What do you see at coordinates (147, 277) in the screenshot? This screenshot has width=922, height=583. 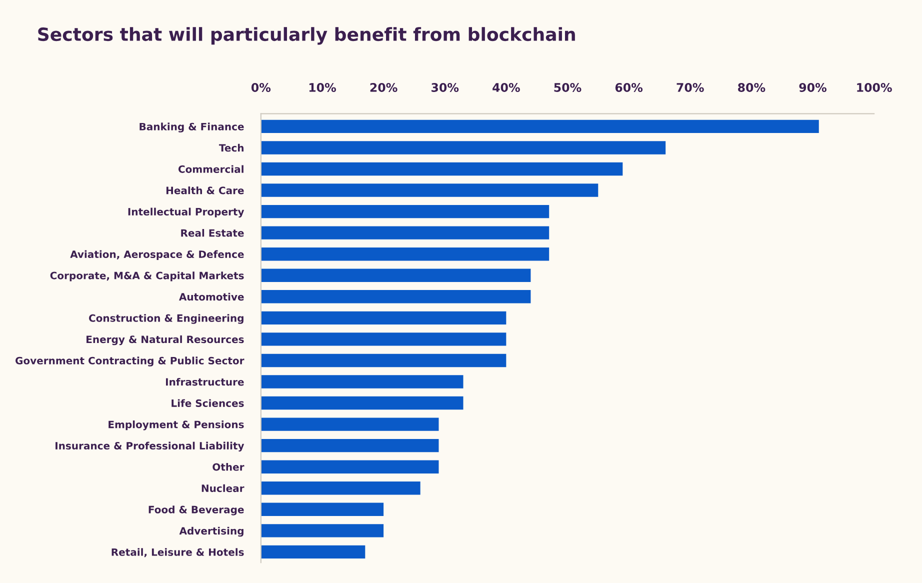 I see `y-tick-label: Corporate, M&A & Capital Markets` at bounding box center [147, 277].